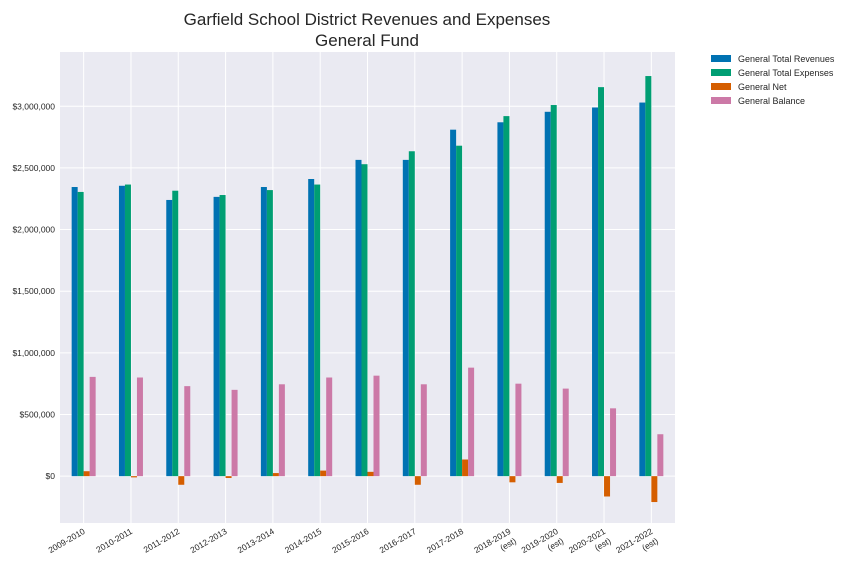 The width and height of the screenshot is (864, 576). Describe the element at coordinates (38, 414) in the screenshot. I see `y-tick-label: $500,000` at that location.